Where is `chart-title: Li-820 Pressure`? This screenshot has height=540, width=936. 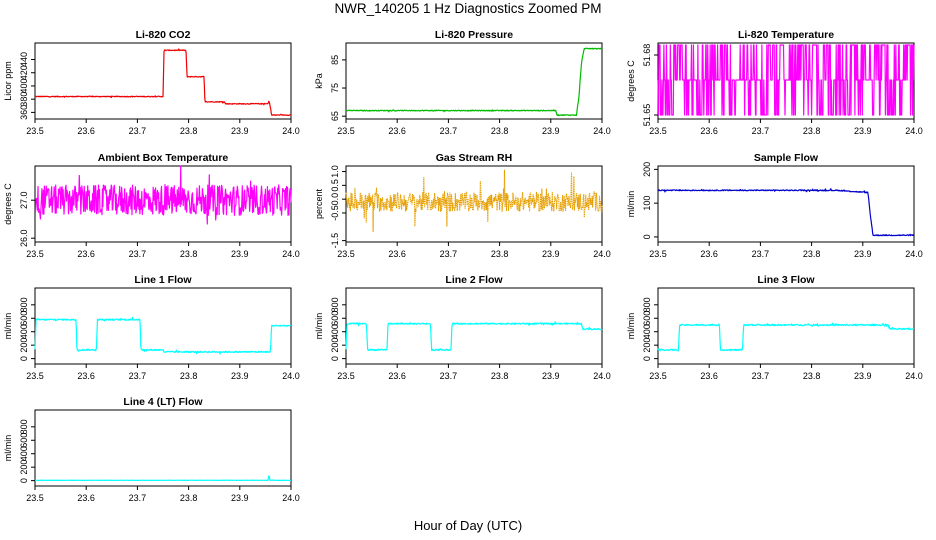
chart-title: Li-820 Pressure is located at coordinates (474, 35).